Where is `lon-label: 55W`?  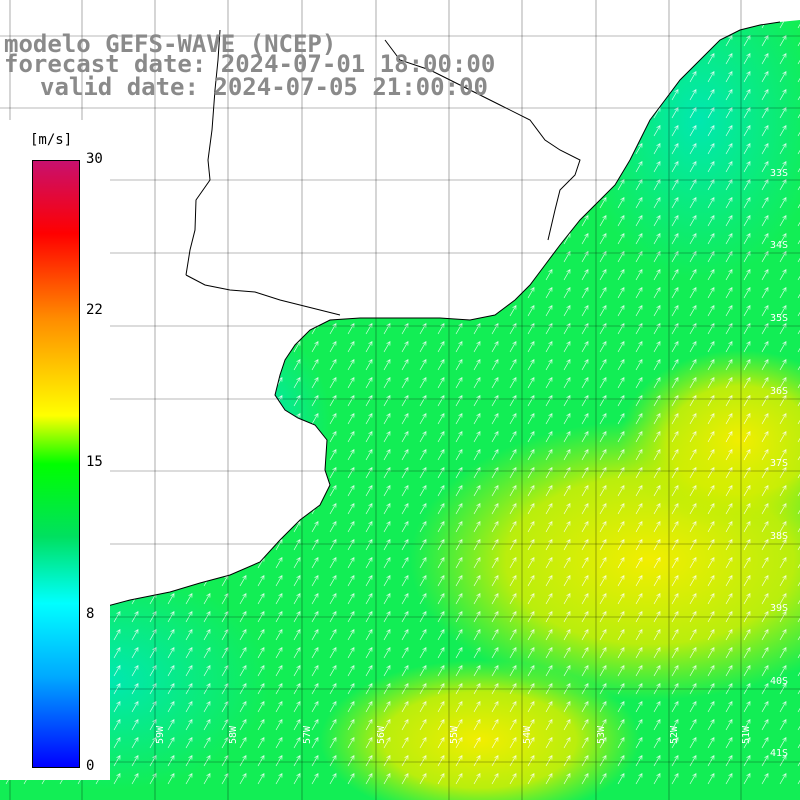 lon-label: 55W is located at coordinates (454, 734).